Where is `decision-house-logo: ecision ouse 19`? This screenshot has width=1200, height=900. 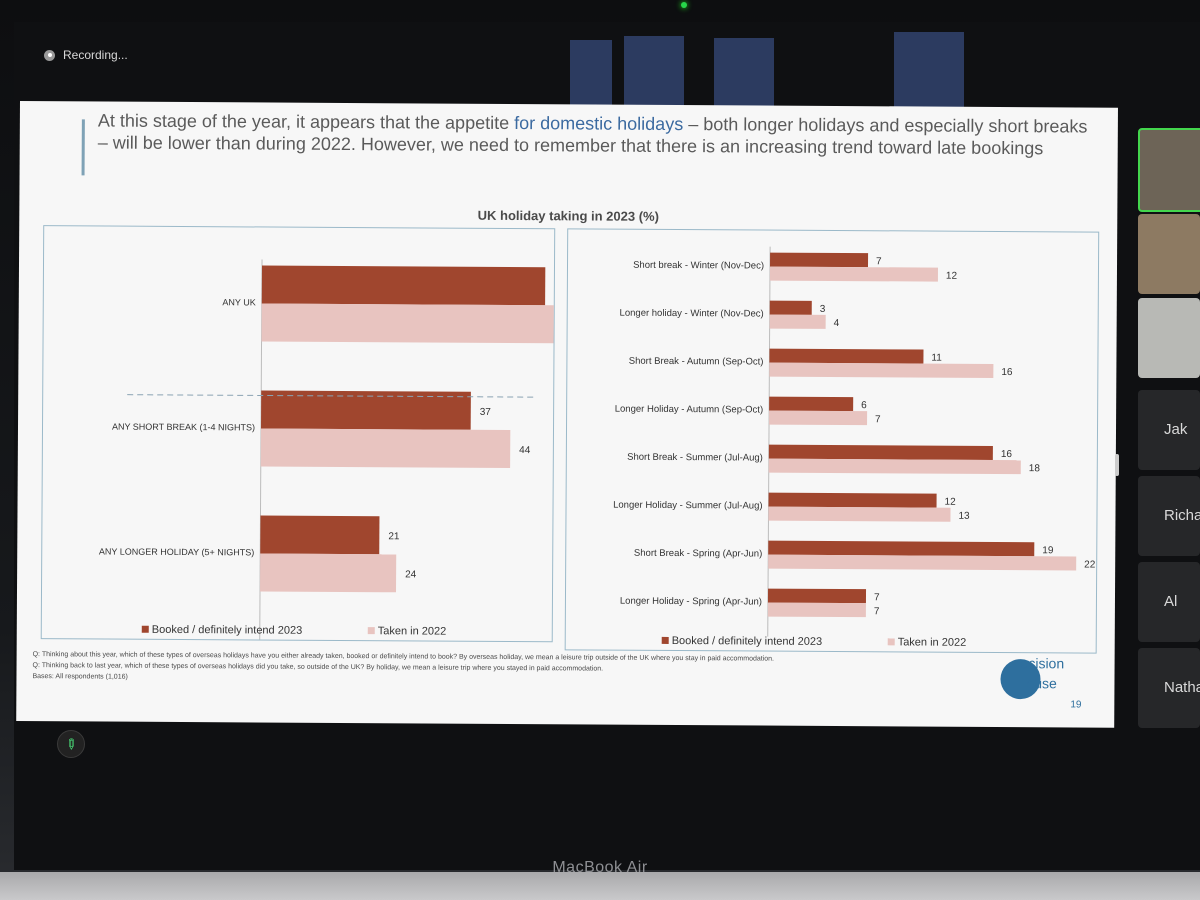
decision-house-logo: ecision ouse 19 is located at coordinates (1046, 684).